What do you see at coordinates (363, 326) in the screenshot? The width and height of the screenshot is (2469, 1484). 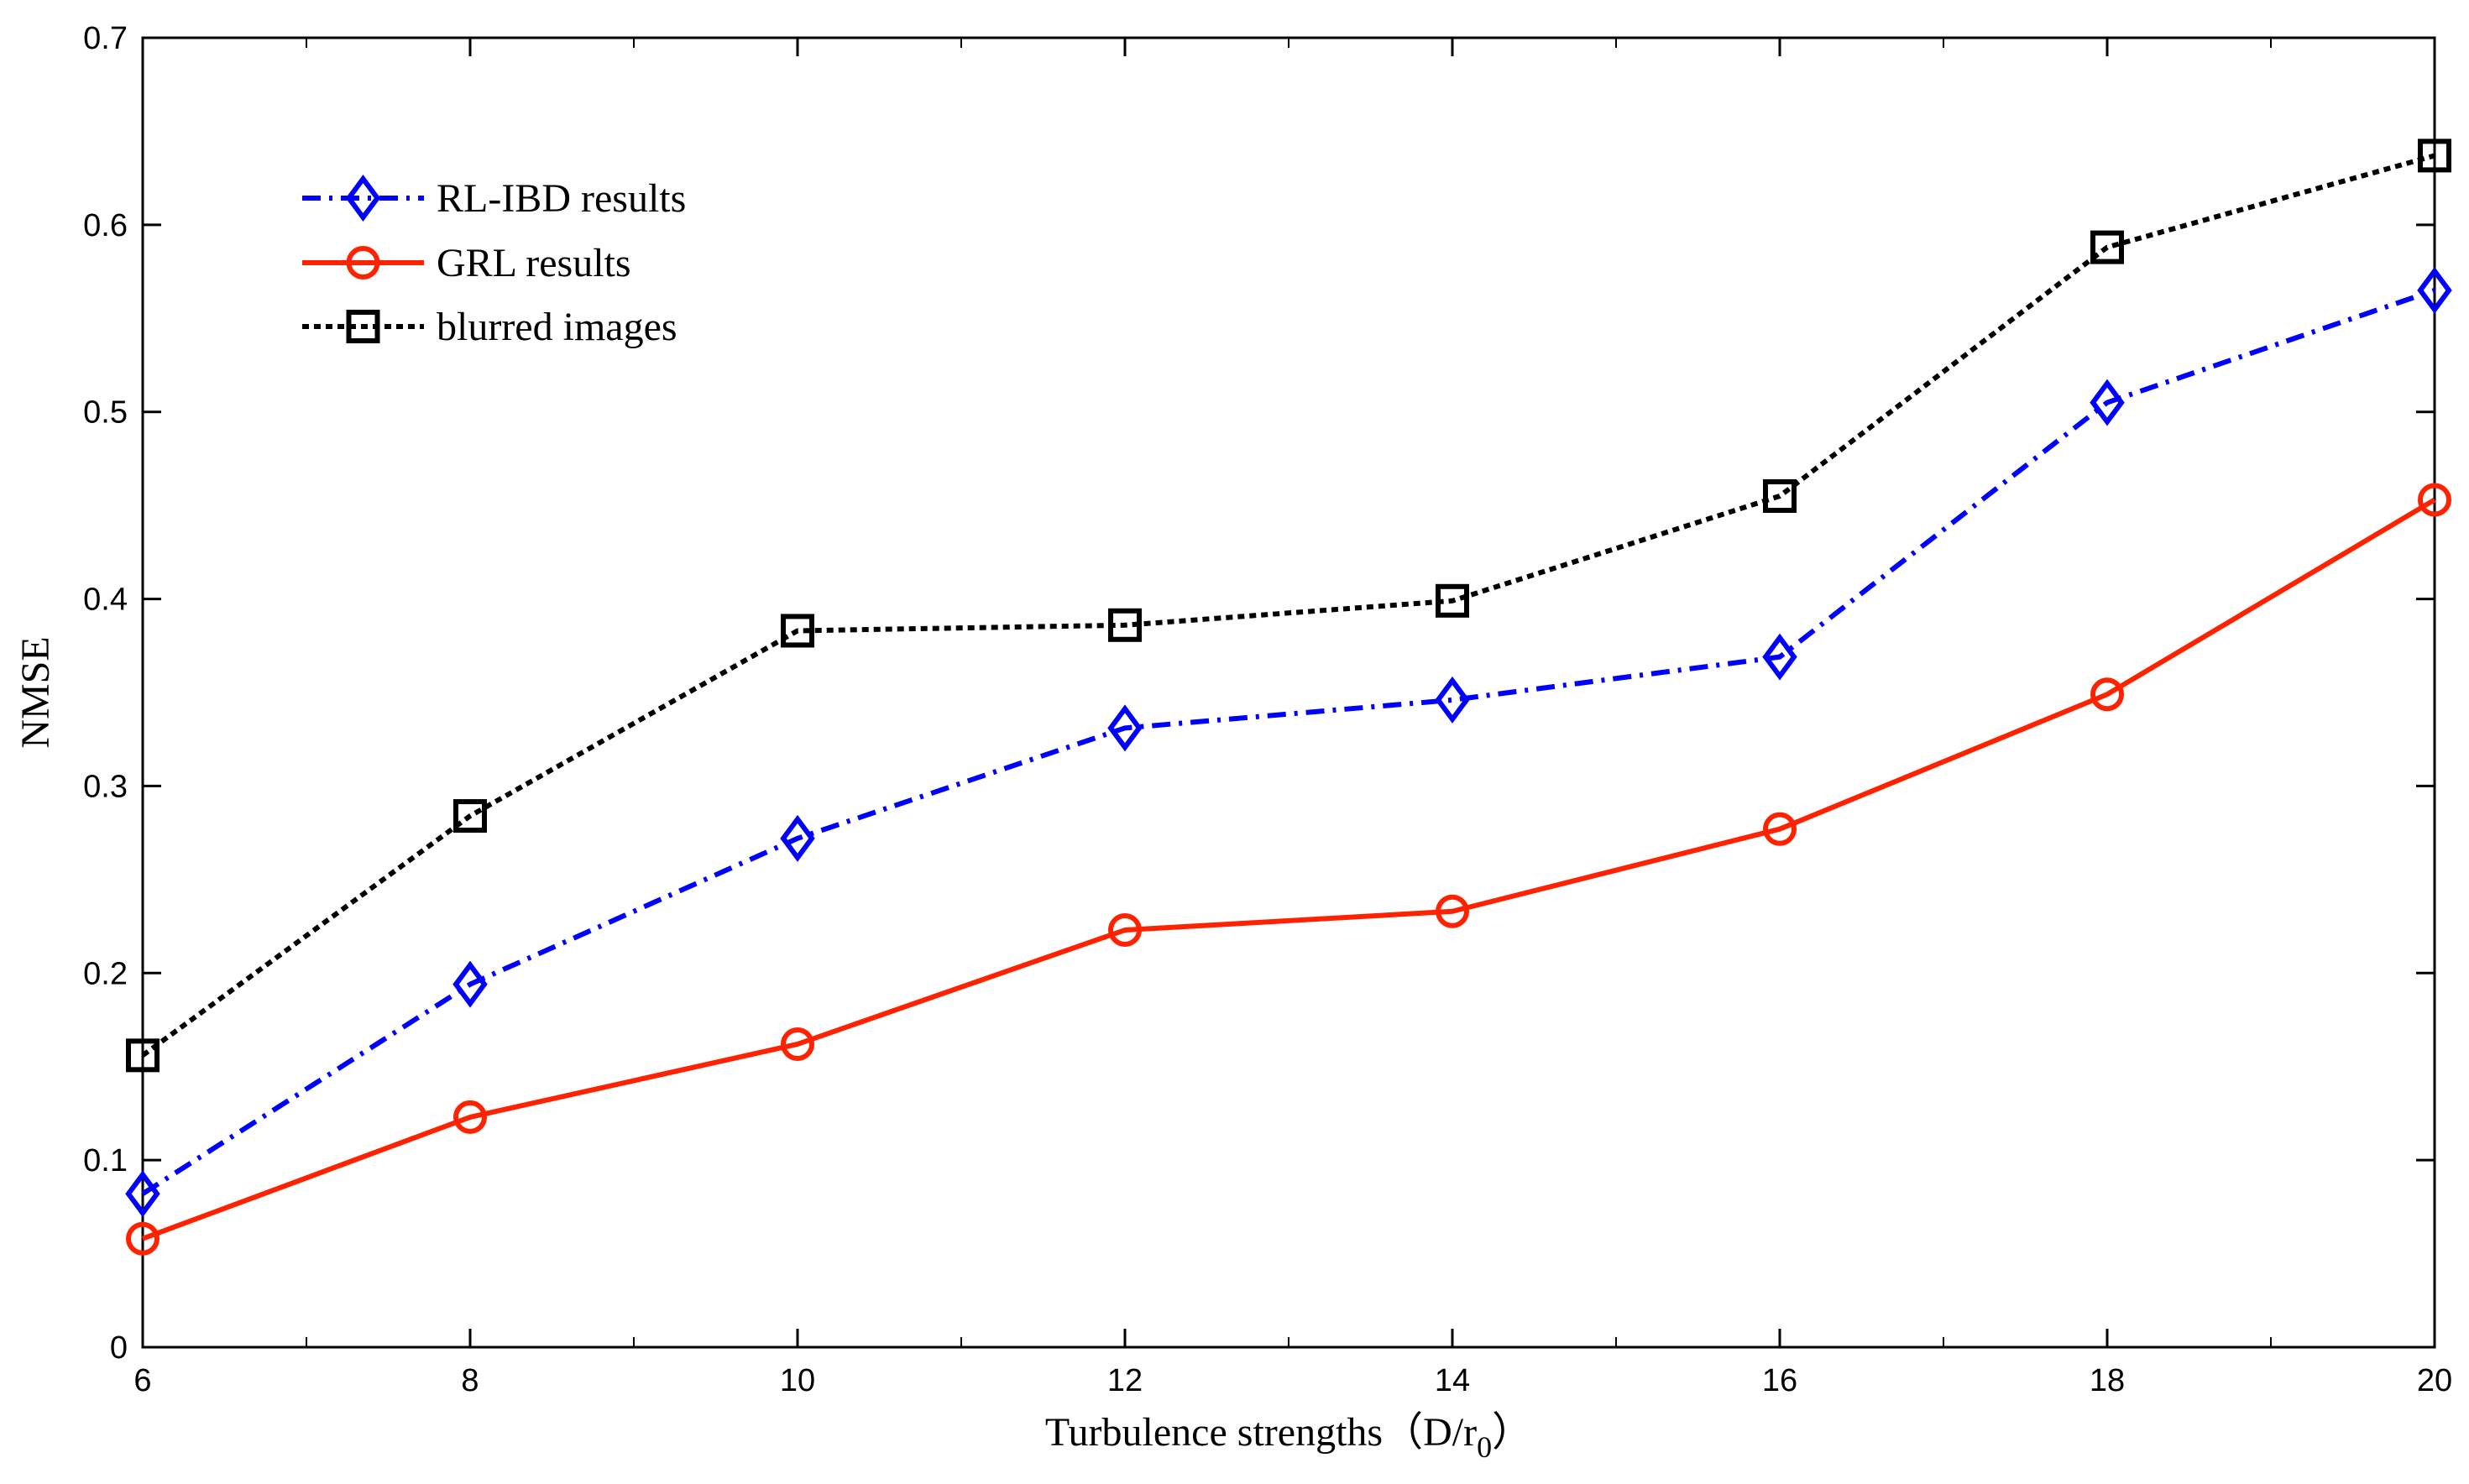 I see `legend-marker-blurred-images` at bounding box center [363, 326].